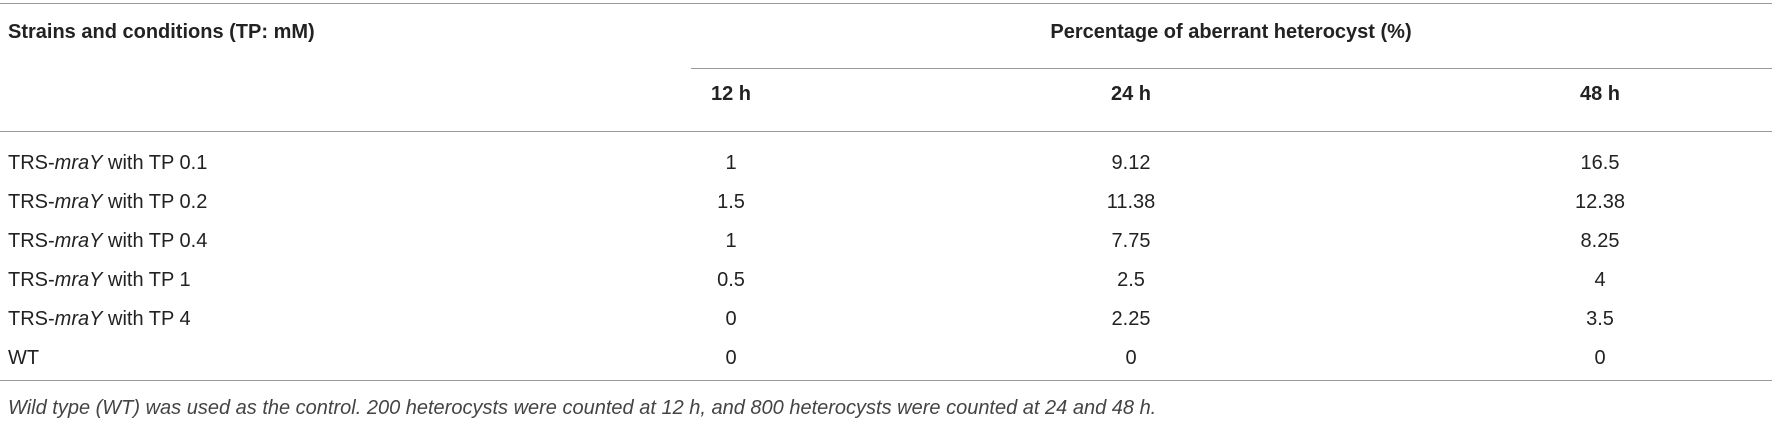 Image resolution: width=1772 pixels, height=431 pixels. What do you see at coordinates (161, 32) in the screenshot?
I see `header-strain-column: Strains and conditions (TP: mM)` at bounding box center [161, 32].